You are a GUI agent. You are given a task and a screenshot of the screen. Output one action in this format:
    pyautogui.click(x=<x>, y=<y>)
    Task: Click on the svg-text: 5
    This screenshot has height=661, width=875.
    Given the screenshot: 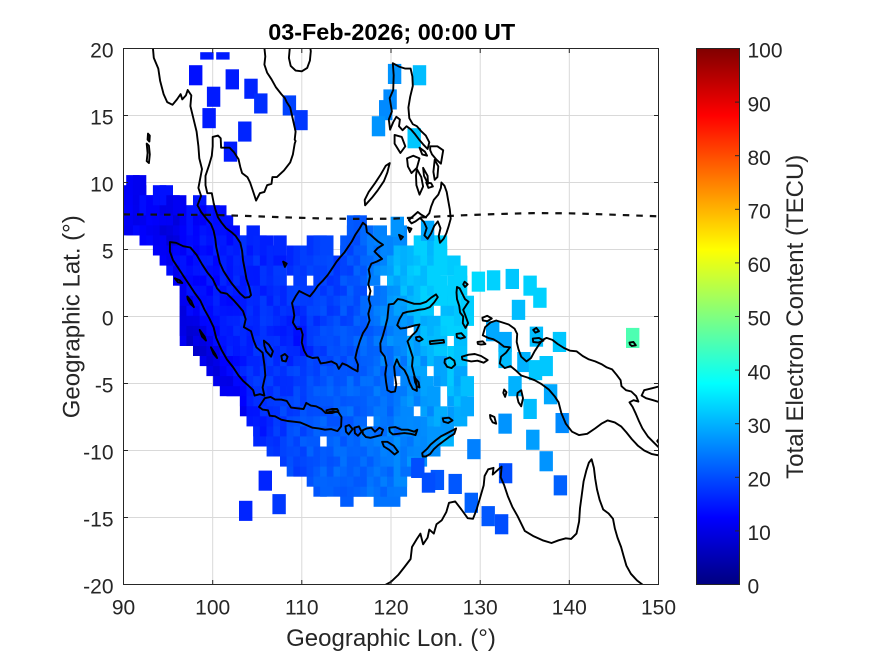 What is the action you would take?
    pyautogui.click(x=108, y=252)
    